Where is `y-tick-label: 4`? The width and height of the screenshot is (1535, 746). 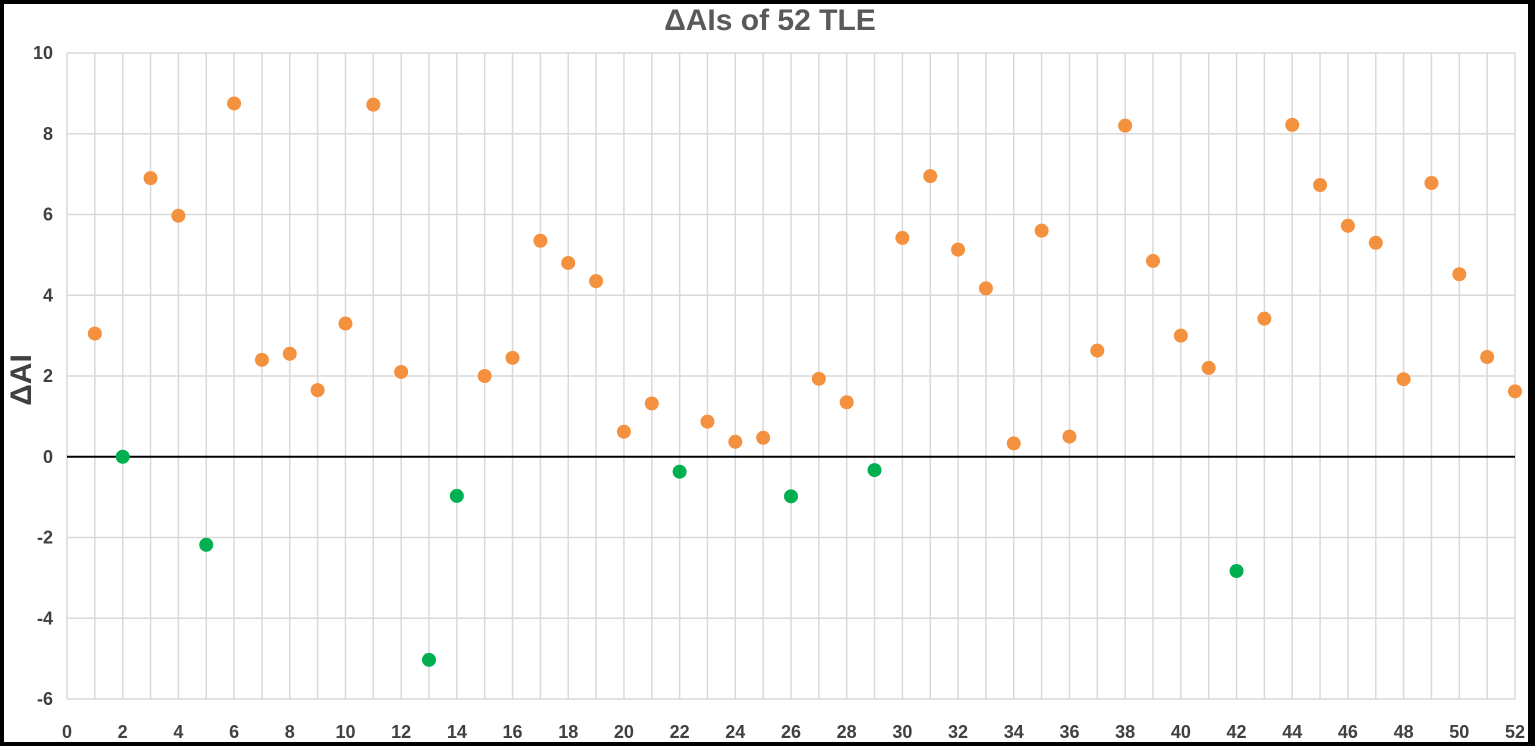 y-tick-label: 4 is located at coordinates (48, 295).